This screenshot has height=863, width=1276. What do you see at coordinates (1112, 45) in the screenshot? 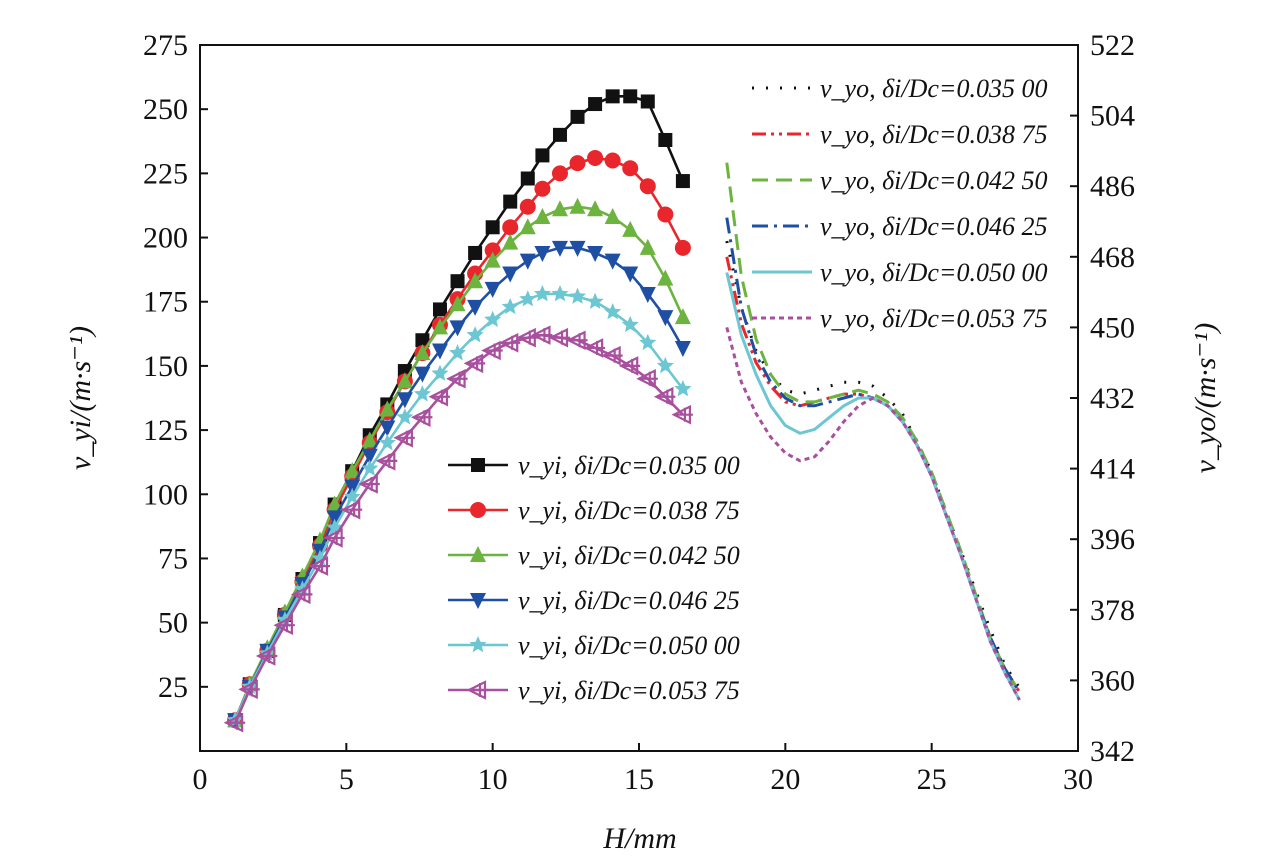
I see `y-right-tick-label: 522` at bounding box center [1112, 45].